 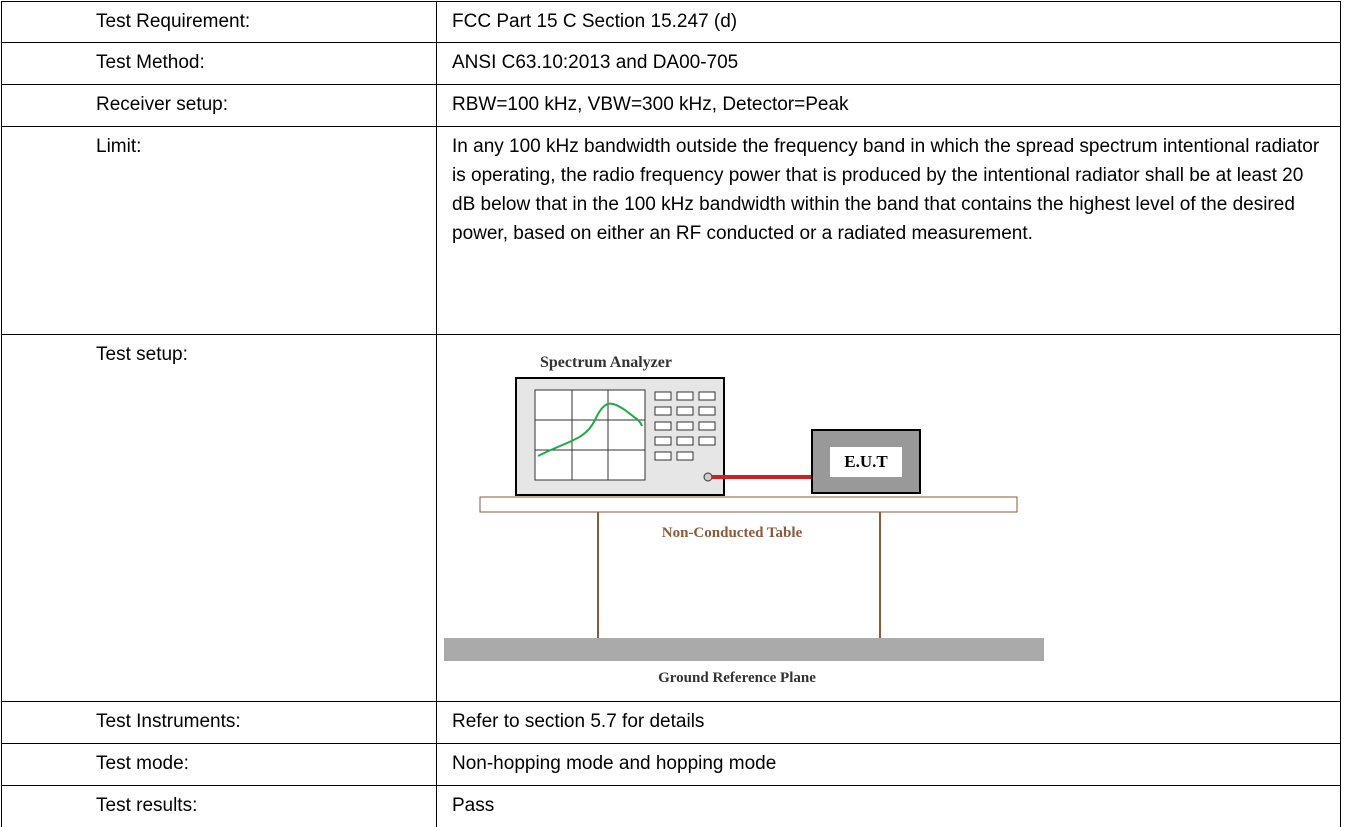 What do you see at coordinates (173, 21) in the screenshot?
I see `row-label: Test Requirement:` at bounding box center [173, 21].